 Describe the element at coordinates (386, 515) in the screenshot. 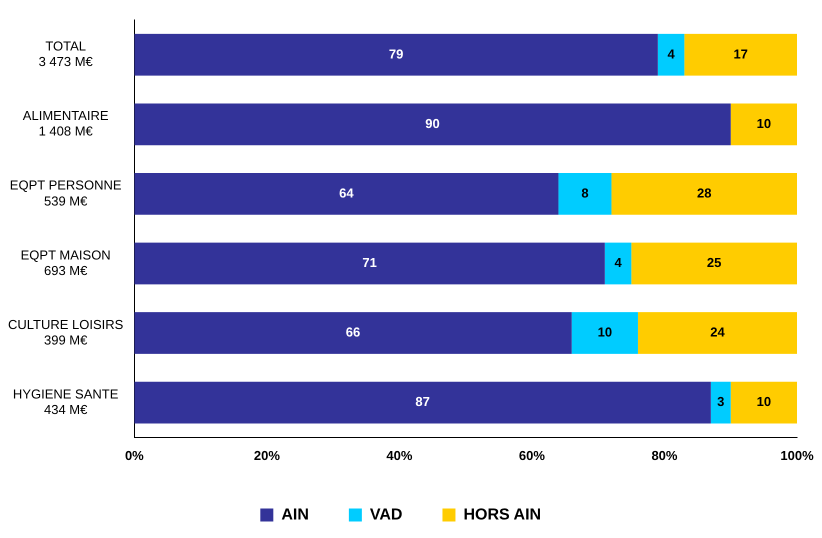

I see `legend-label: VAD` at that location.